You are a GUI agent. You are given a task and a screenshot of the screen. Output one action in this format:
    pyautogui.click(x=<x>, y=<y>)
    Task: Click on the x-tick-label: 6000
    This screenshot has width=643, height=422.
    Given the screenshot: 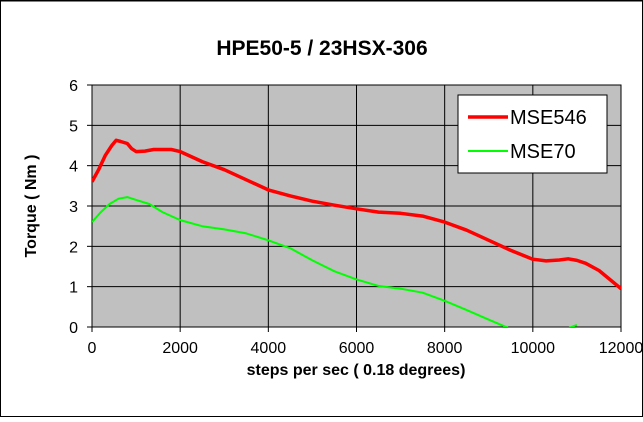 What is the action you would take?
    pyautogui.click(x=357, y=348)
    